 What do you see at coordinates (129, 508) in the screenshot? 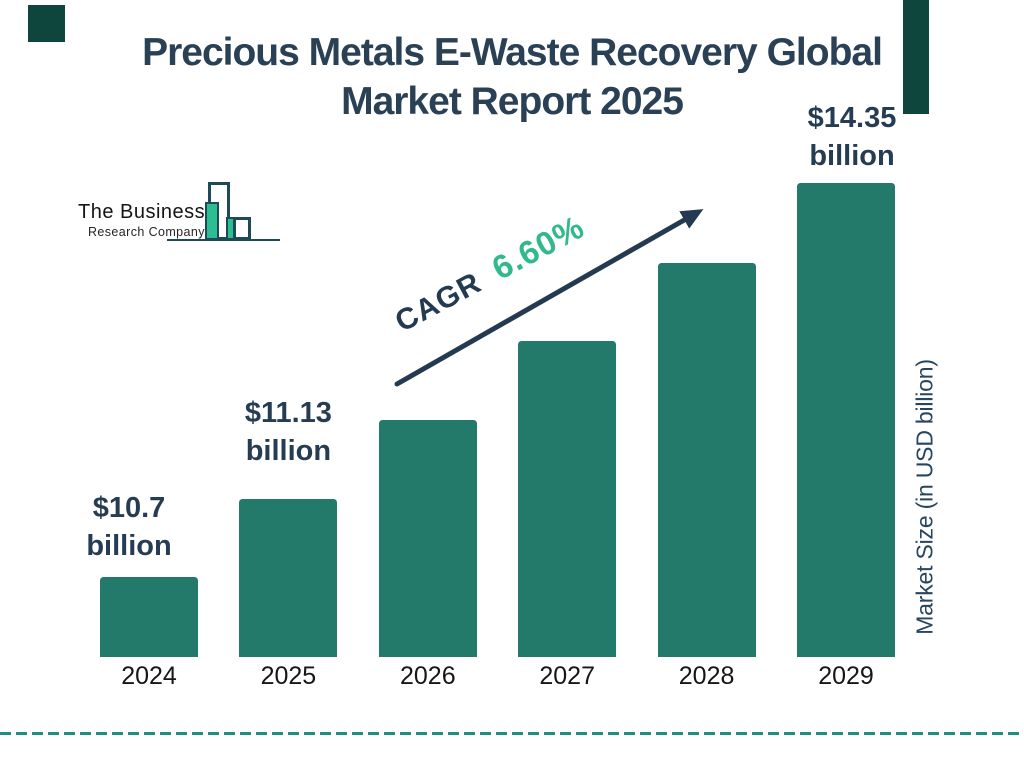
I see `value-label-amount: $10.7` at bounding box center [129, 508].